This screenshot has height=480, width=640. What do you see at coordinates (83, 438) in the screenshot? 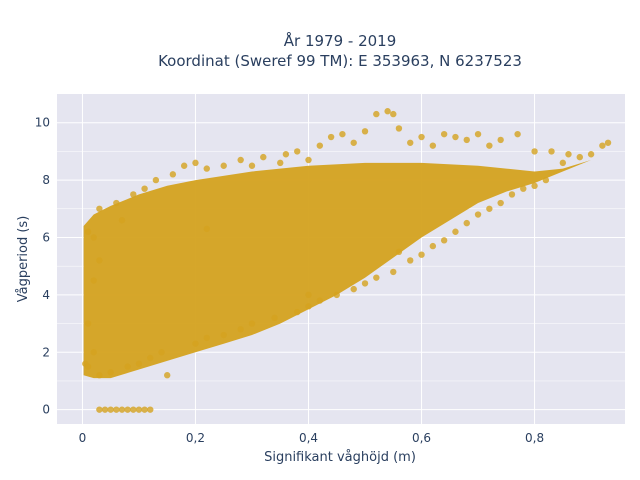
I see `x-tick-label: 0` at bounding box center [83, 438].